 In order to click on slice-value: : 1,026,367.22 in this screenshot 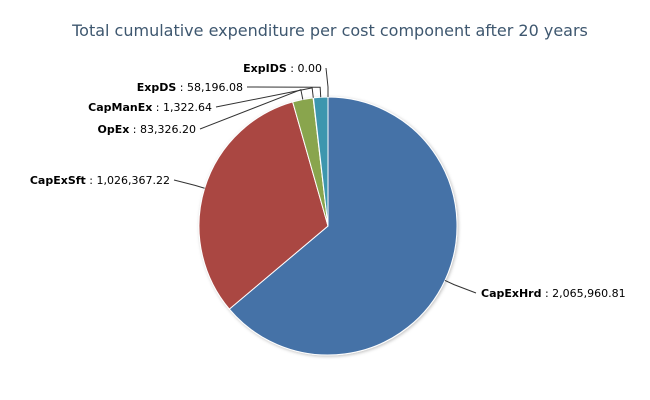, I will do `click(128, 180)`.